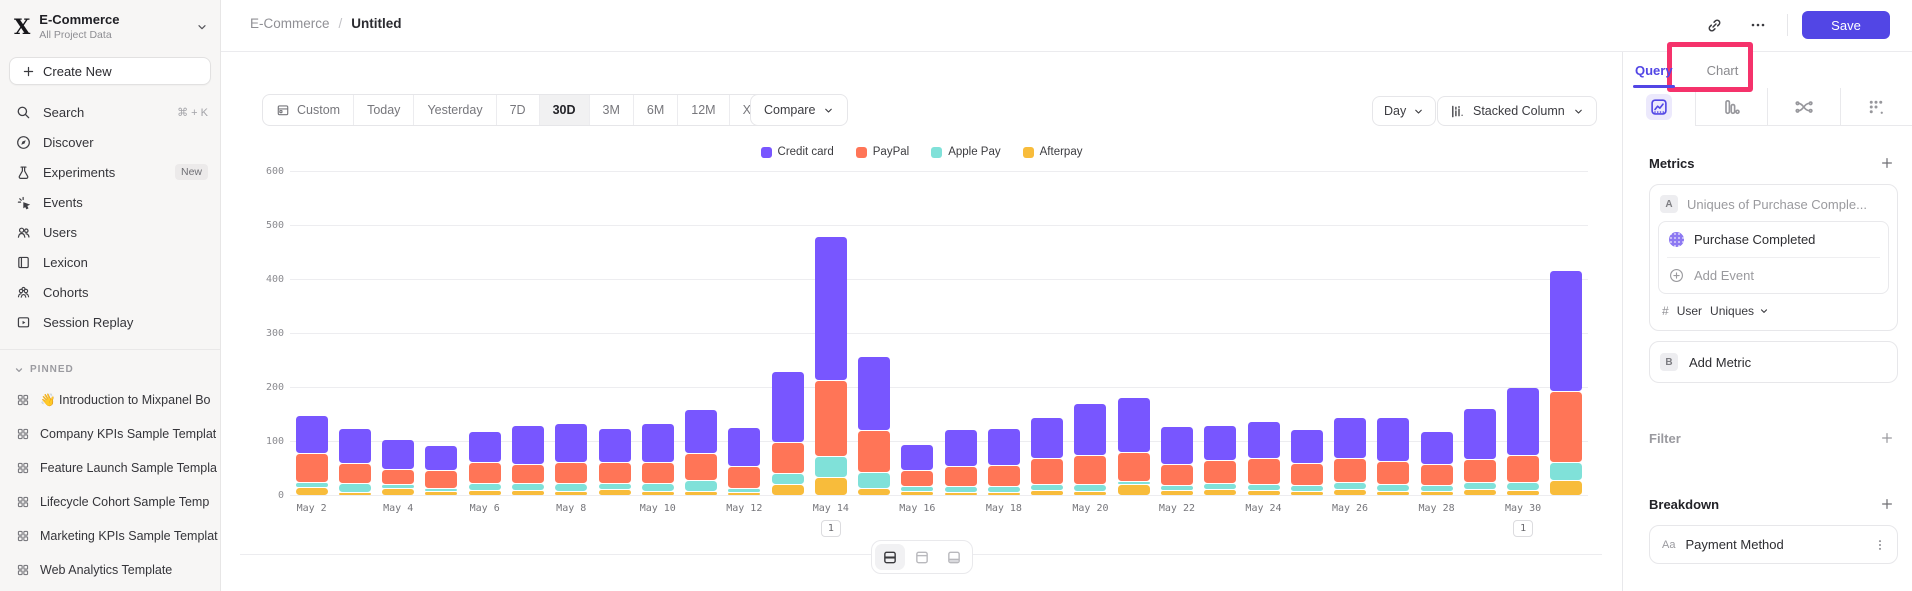  I want to click on kebab-menu-icon, so click(1880, 545).